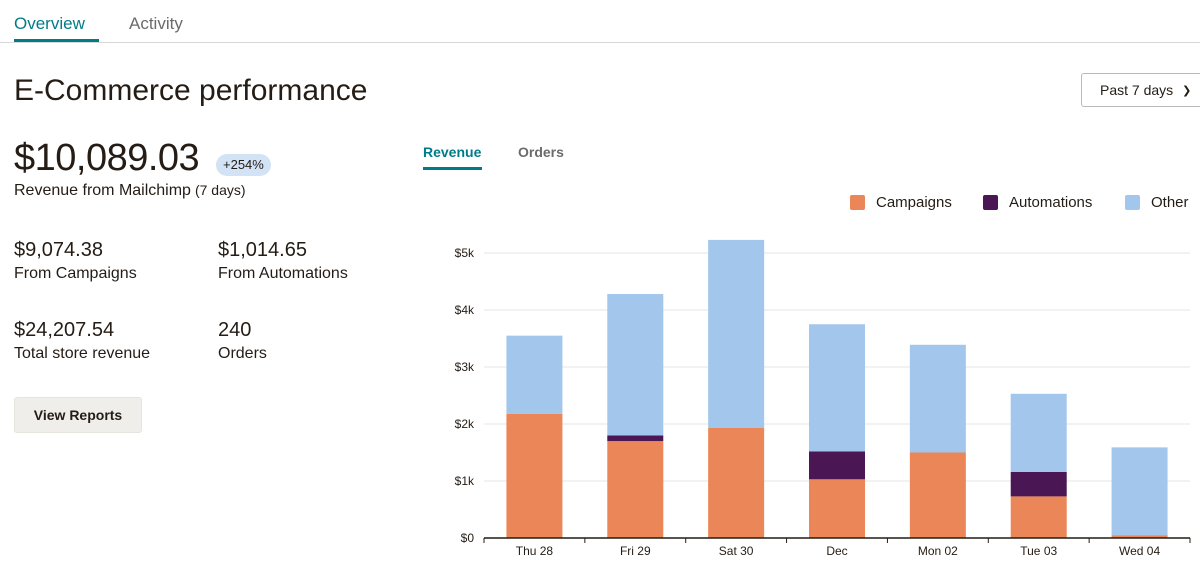 The width and height of the screenshot is (1200, 570). I want to click on store-revenue-value: $24,207.54, so click(64, 330).